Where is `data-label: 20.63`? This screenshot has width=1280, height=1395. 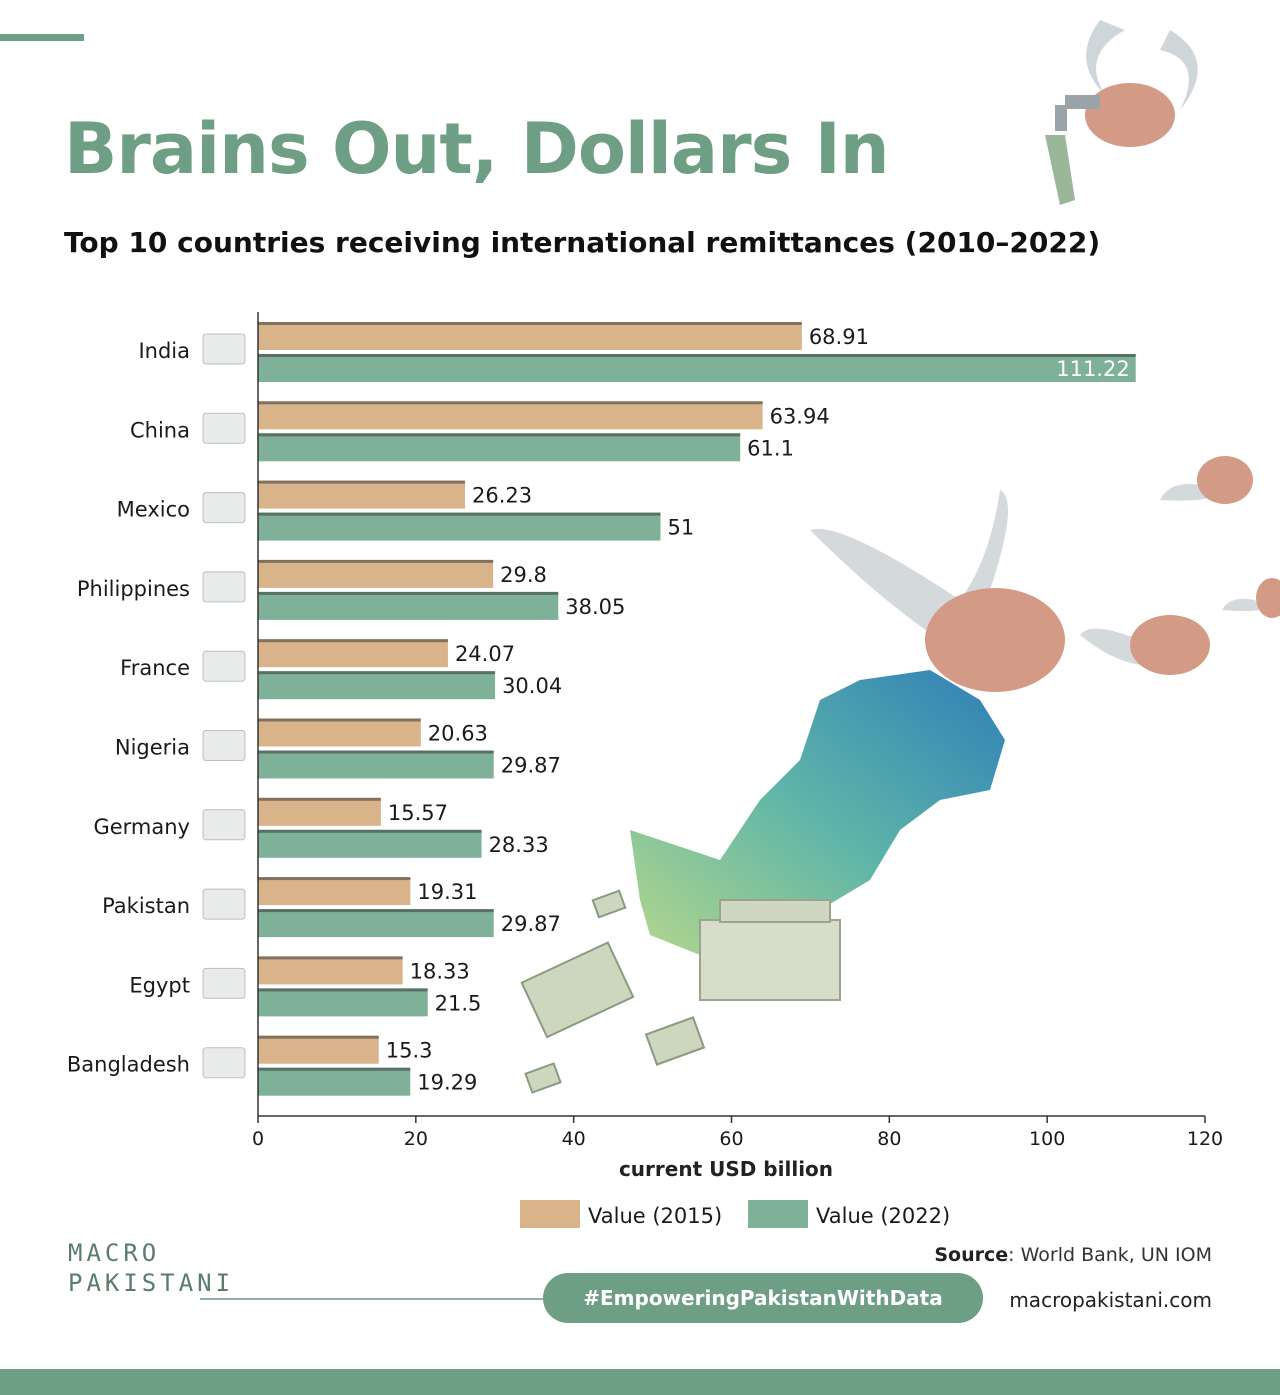
data-label: 20.63 is located at coordinates (458, 734).